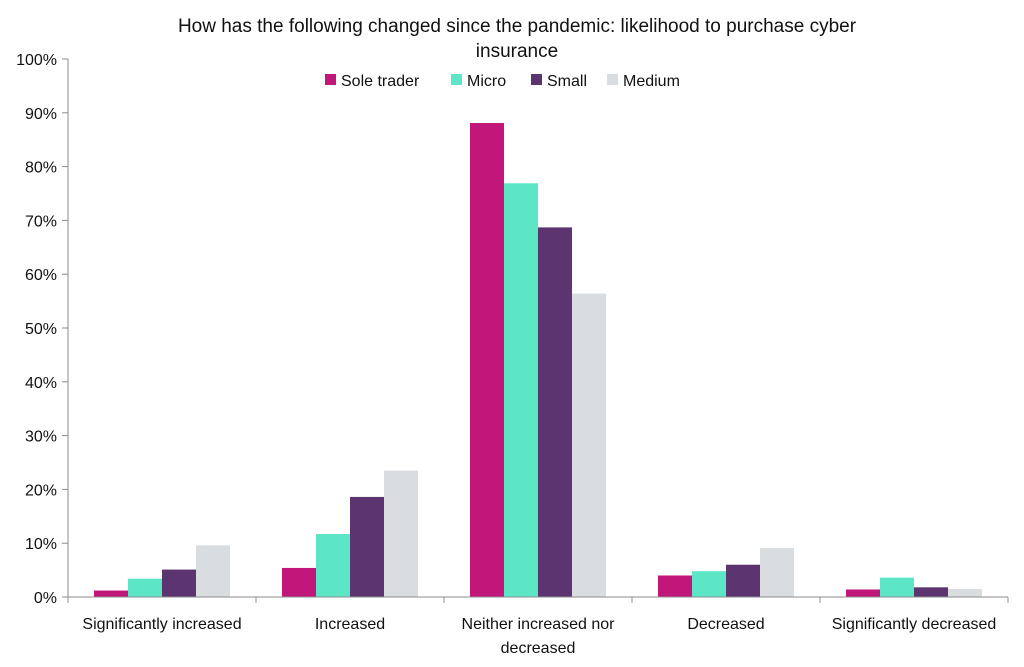  What do you see at coordinates (41, 275) in the screenshot?
I see `y-tick-label: 60%` at bounding box center [41, 275].